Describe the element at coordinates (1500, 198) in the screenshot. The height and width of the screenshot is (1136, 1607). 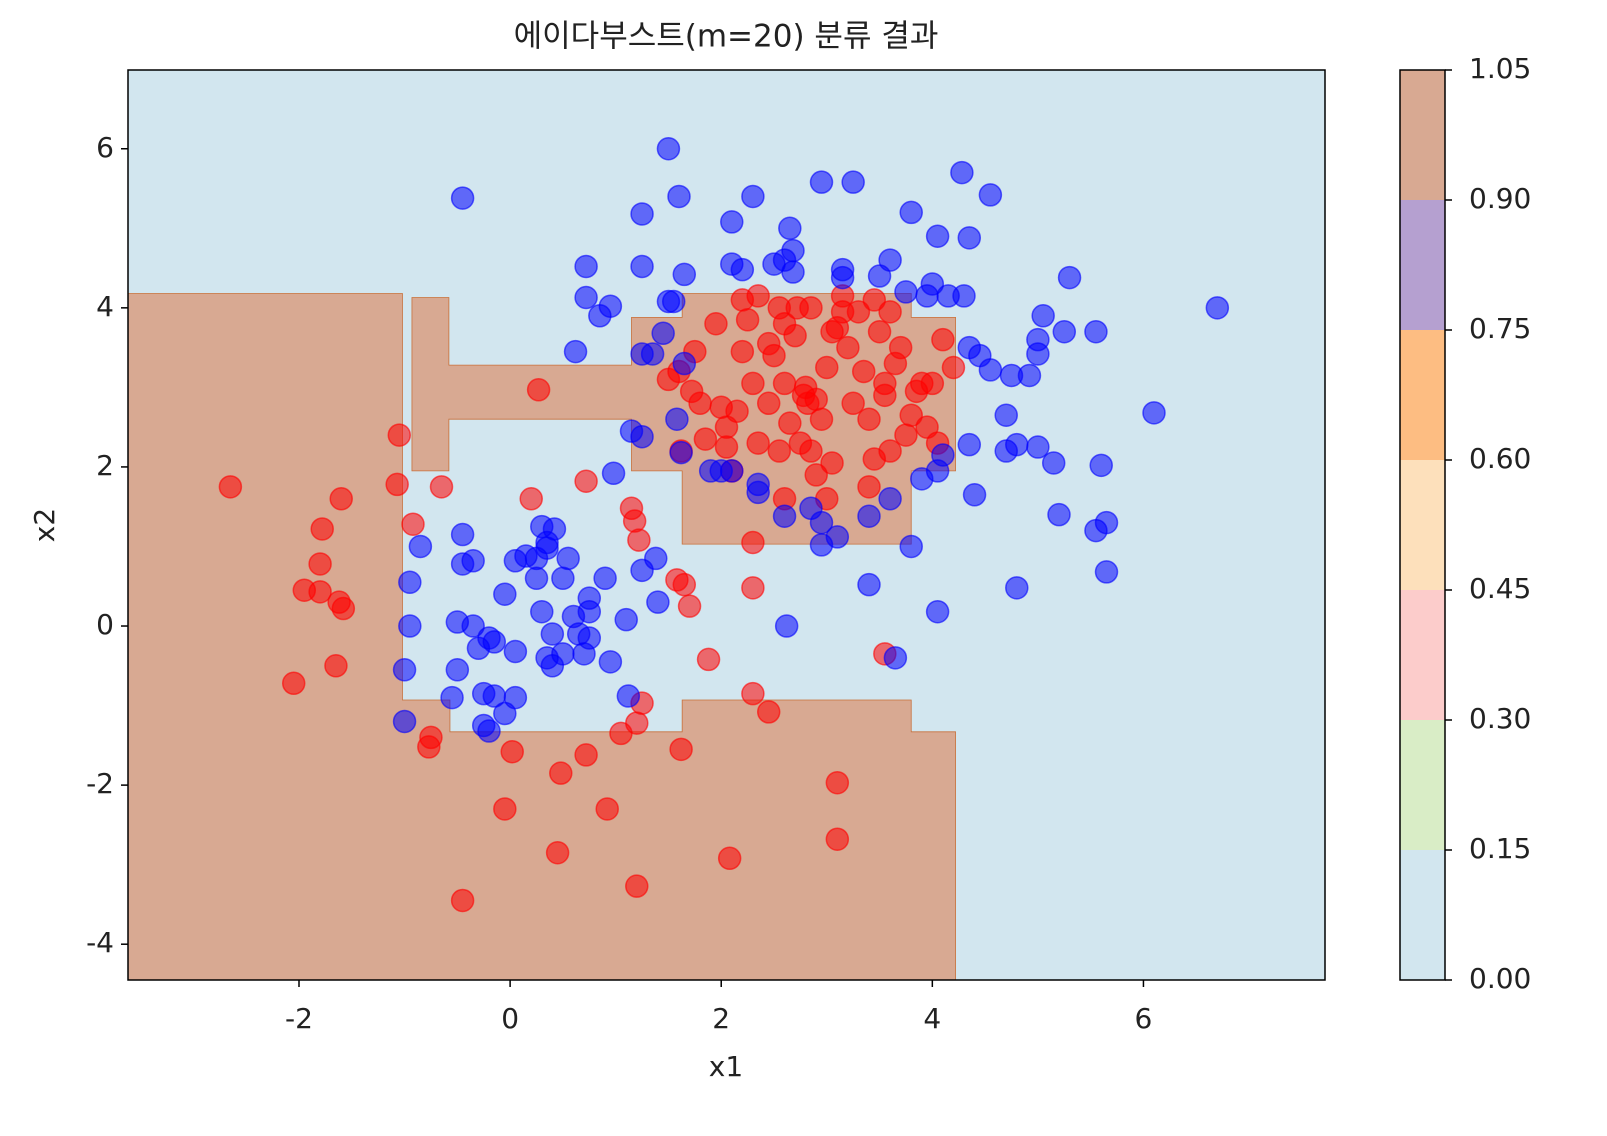
I see `colorbar-tick-label: 0.90` at that location.